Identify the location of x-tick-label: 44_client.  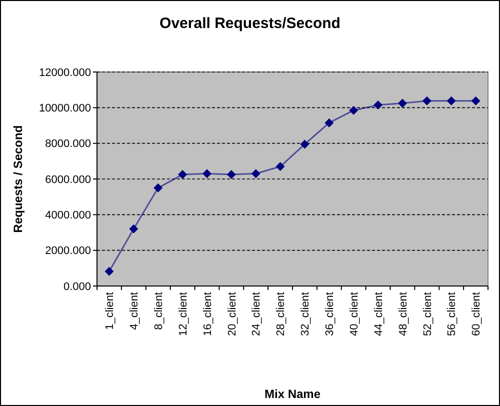
(378, 314).